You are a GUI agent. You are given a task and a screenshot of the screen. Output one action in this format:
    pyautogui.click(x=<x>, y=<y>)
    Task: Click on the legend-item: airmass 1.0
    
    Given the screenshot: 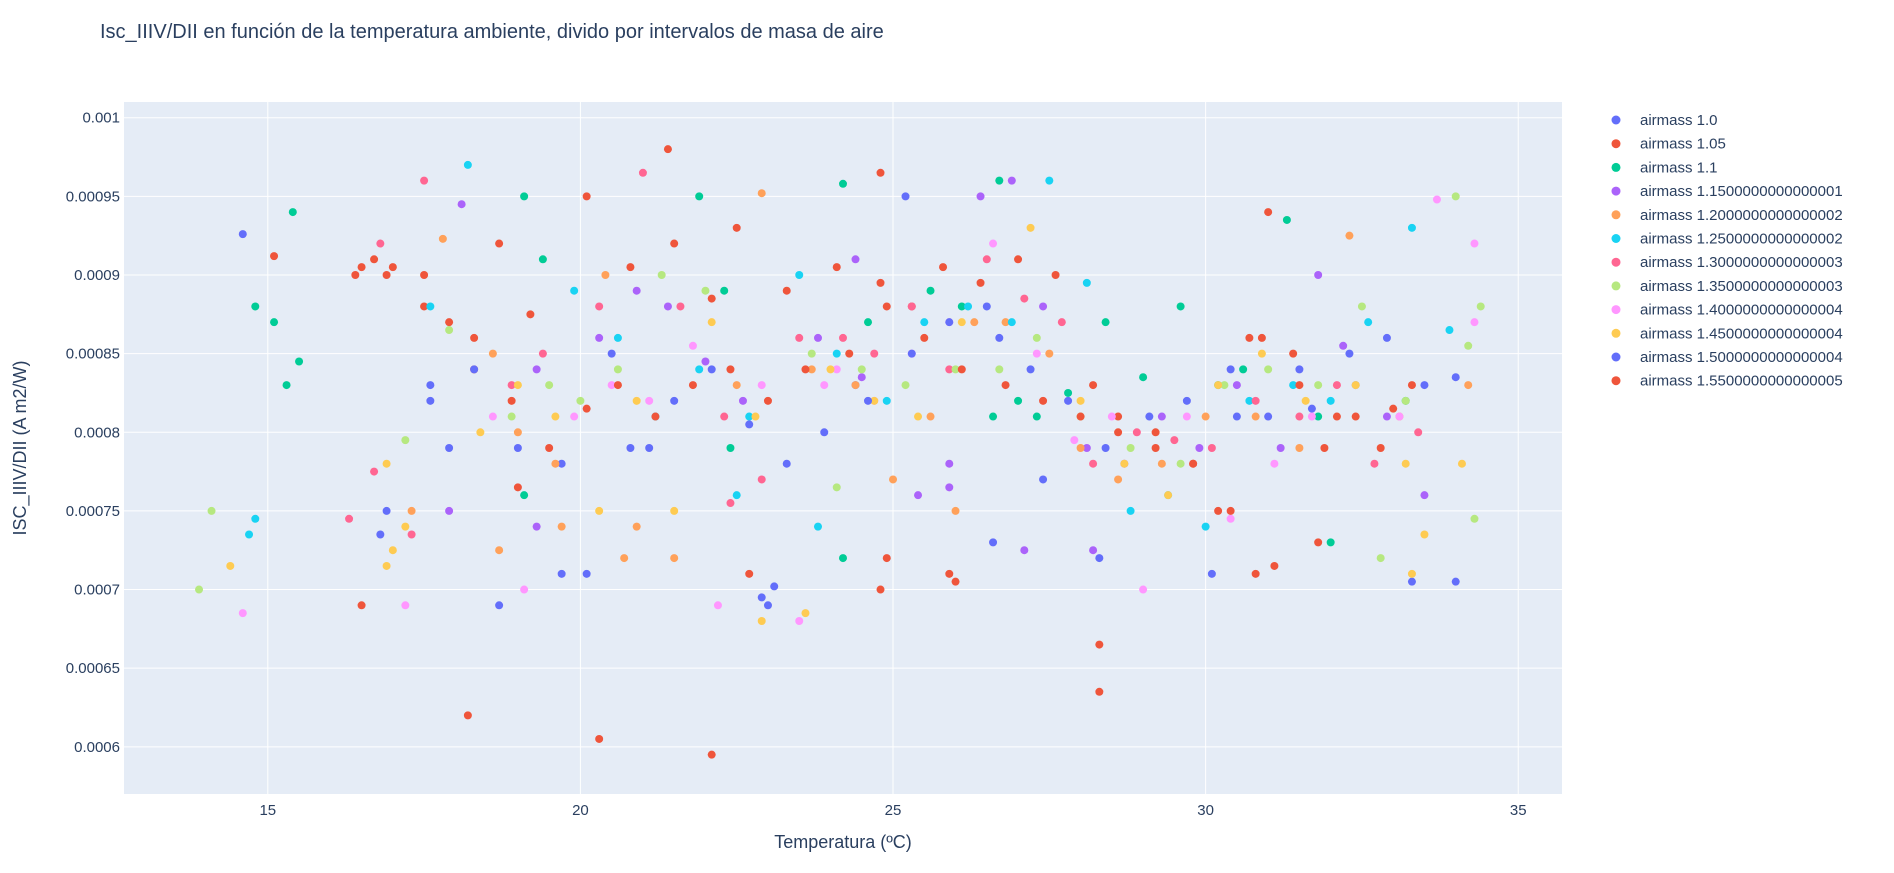 What is the action you would take?
    pyautogui.click(x=1664, y=120)
    